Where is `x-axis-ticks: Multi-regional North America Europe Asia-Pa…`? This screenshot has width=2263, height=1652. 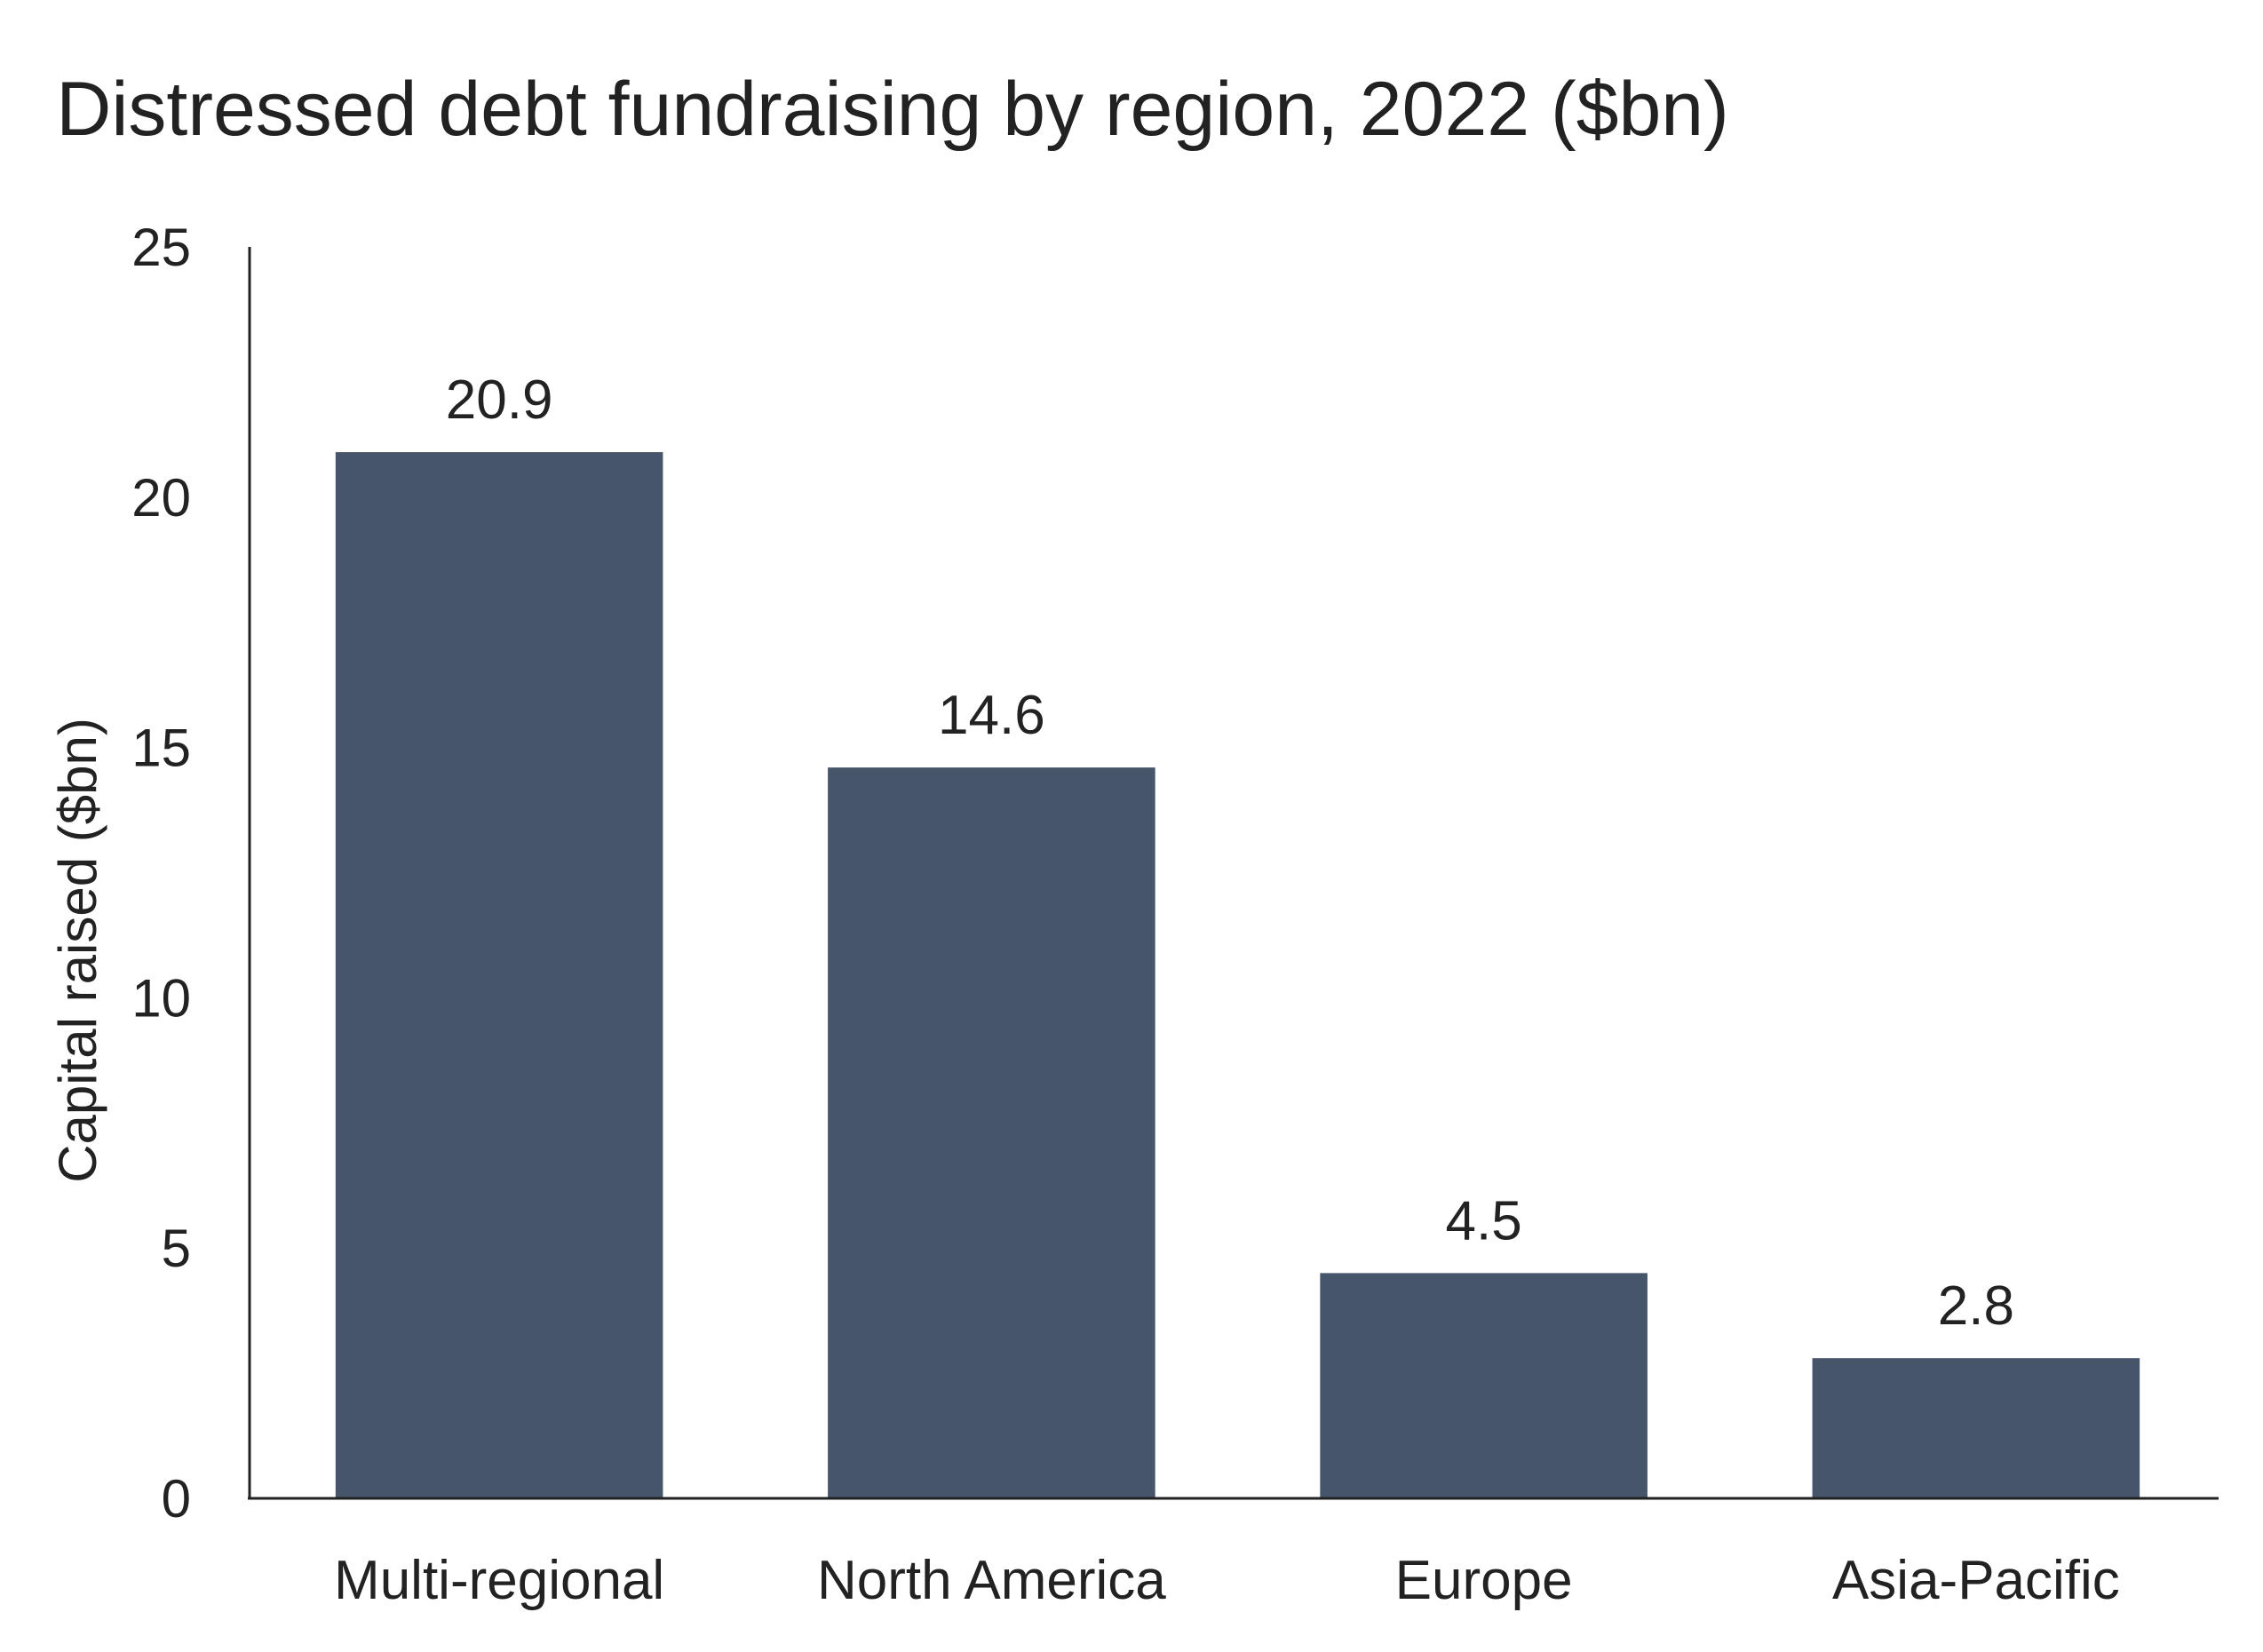
x-axis-ticks: Multi-regional North America Europe Asia-Pa… is located at coordinates (1227, 1580).